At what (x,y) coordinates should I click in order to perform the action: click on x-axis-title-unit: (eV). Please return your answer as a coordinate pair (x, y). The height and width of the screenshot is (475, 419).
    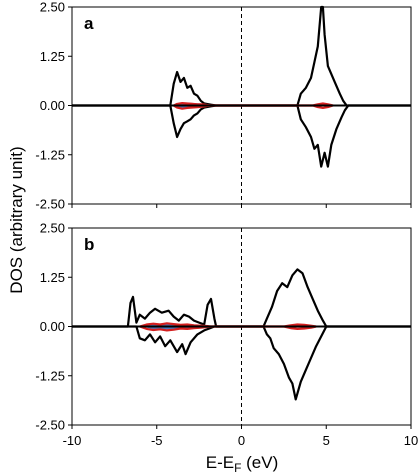
    Looking at the image, I should click on (259, 462).